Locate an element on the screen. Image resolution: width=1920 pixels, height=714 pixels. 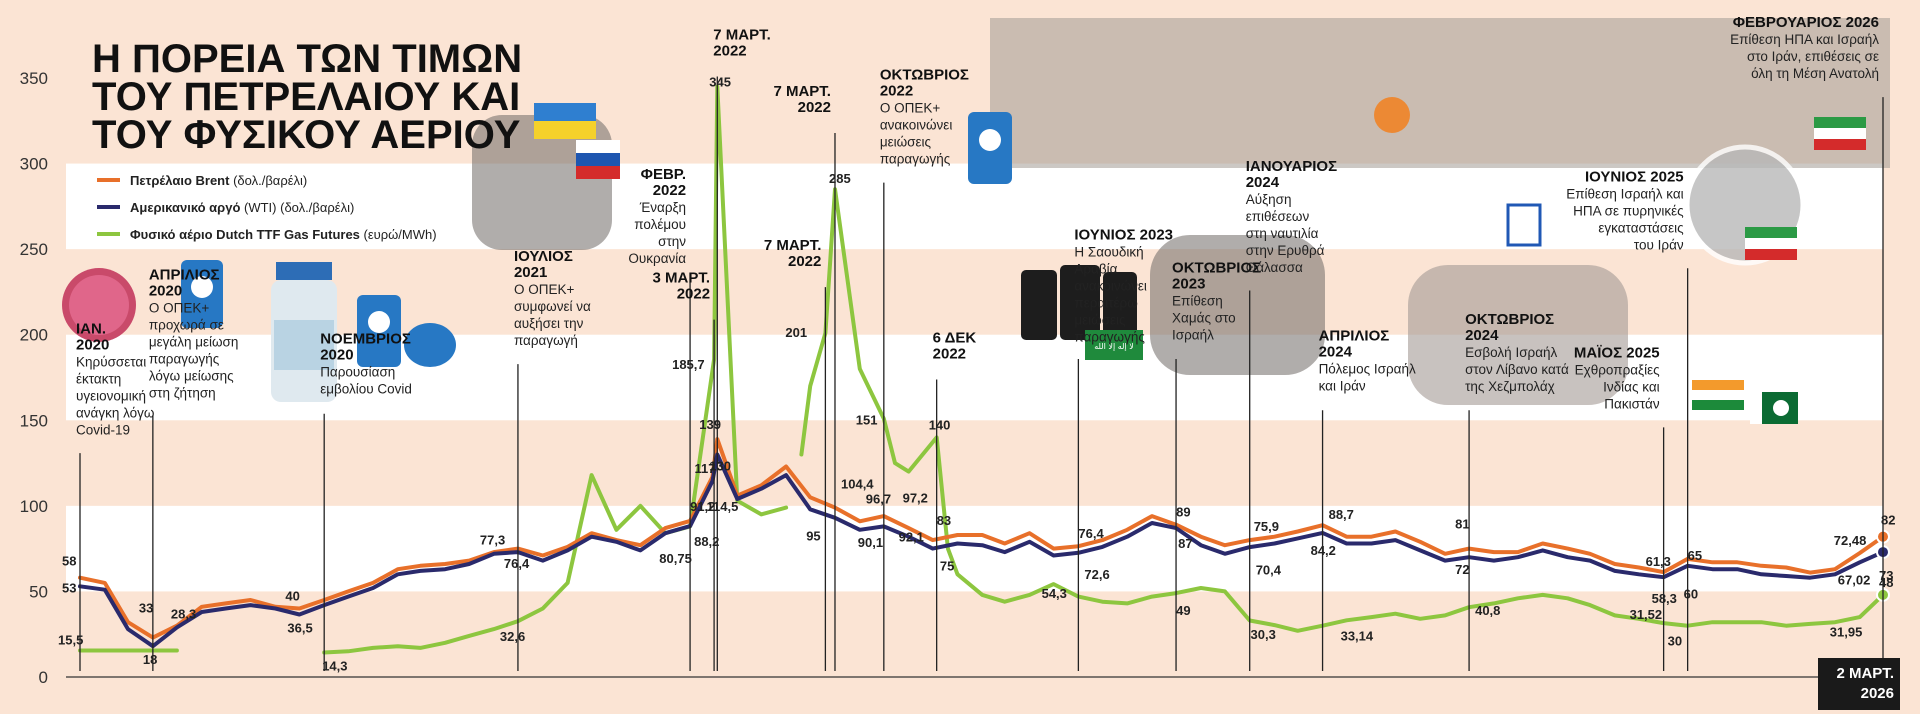
india-flag-icon is located at coordinates (1718, 395).